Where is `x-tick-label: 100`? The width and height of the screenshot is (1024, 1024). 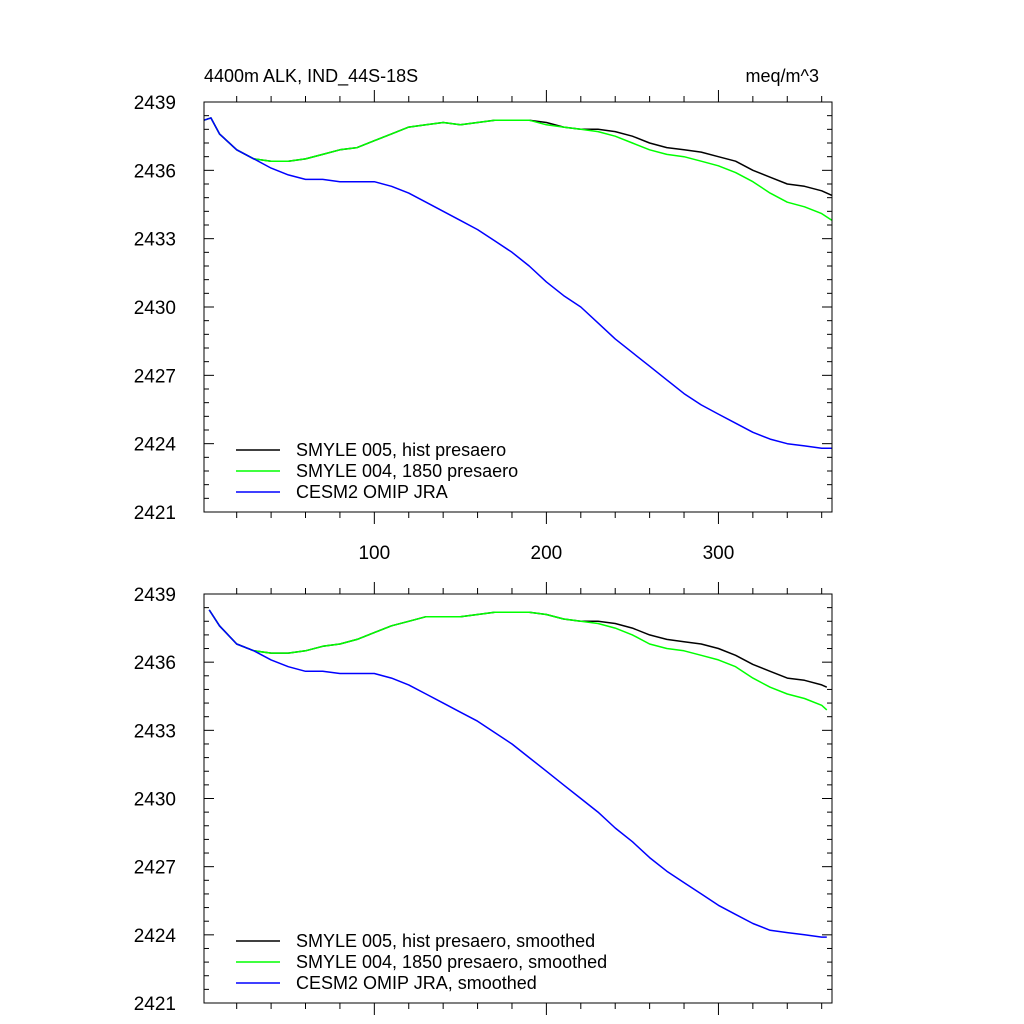 x-tick-label: 100 is located at coordinates (374, 553).